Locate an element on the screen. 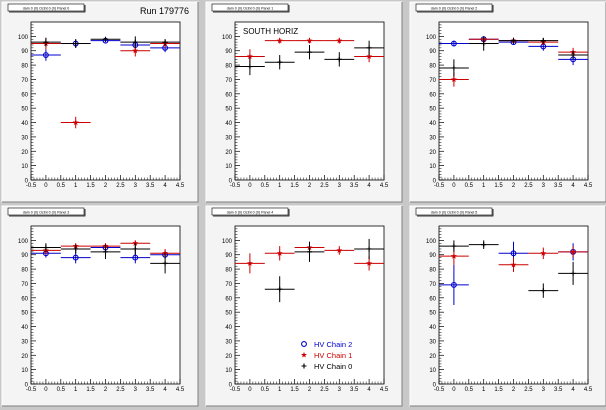 The width and height of the screenshot is (606, 410). legend-entry: HV Chain 2 is located at coordinates (326, 344).